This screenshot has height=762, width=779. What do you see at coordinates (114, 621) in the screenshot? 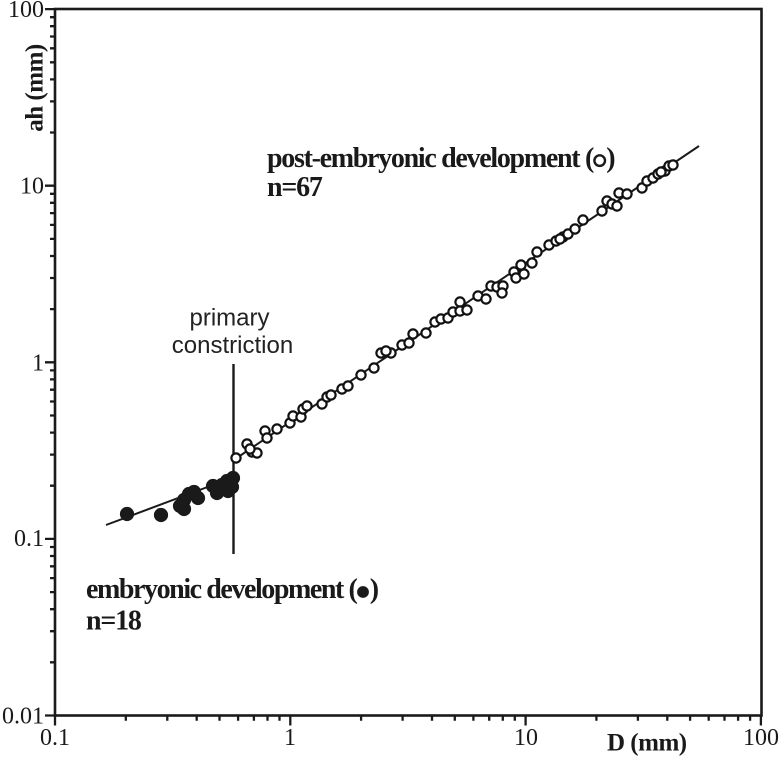
I see `svg-text: n=18` at bounding box center [114, 621].